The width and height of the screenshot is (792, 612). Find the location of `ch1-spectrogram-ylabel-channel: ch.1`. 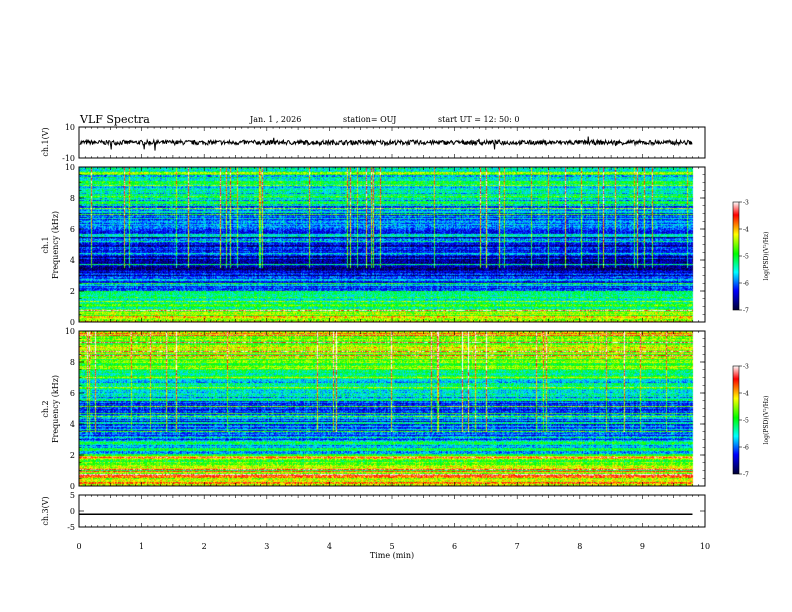

ch1-spectrogram-ylabel-channel: ch.1 is located at coordinates (45, 244).